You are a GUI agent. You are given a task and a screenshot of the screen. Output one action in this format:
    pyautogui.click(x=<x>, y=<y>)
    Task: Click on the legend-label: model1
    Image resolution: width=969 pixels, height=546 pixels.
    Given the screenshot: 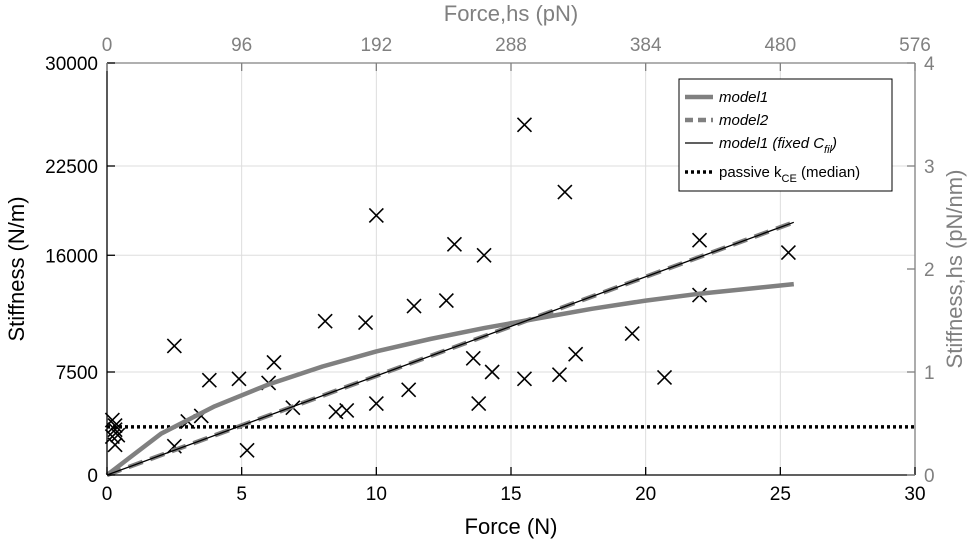 What is the action you would take?
    pyautogui.click(x=743, y=97)
    